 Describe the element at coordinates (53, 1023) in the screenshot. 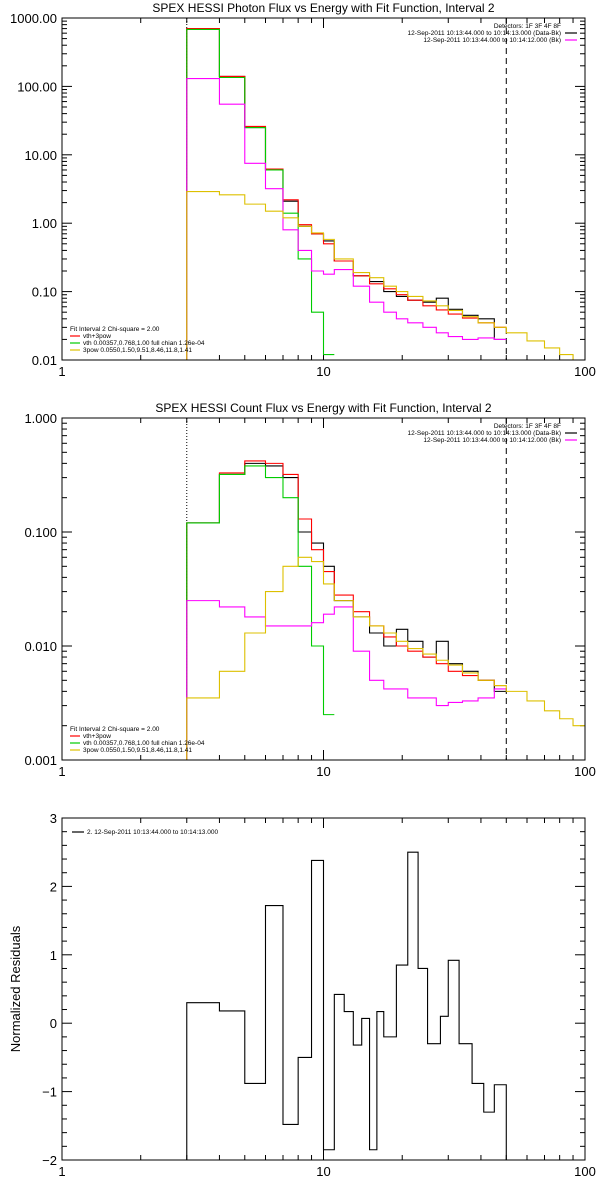

I see `y-tick-label: 0` at that location.